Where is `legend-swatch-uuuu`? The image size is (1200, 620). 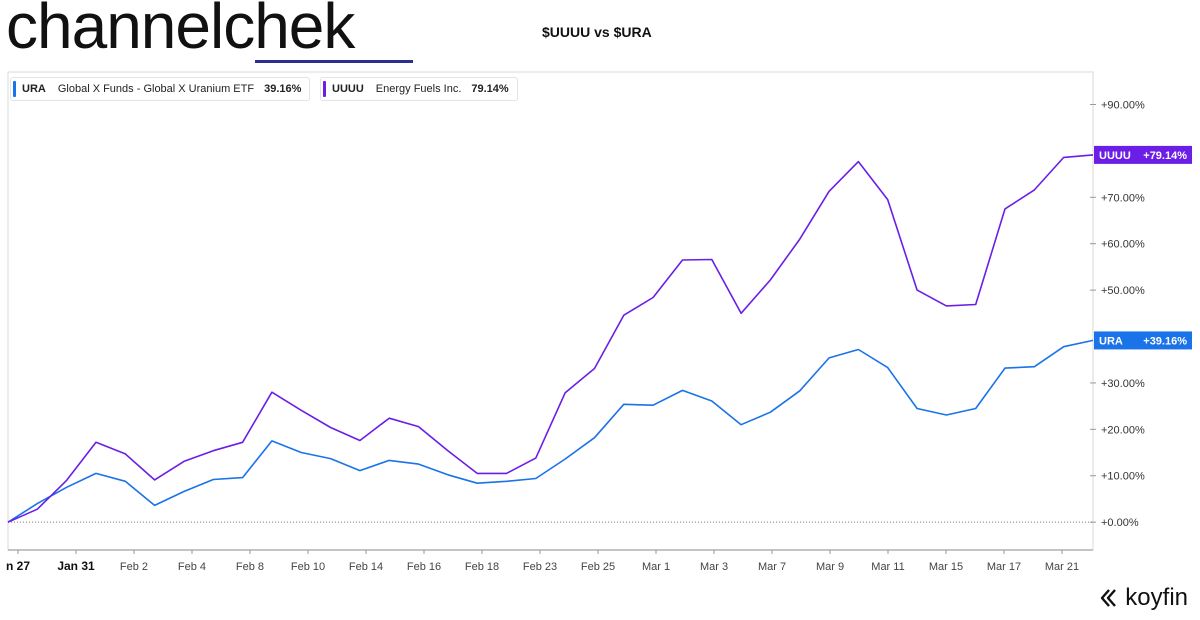 legend-swatch-uuuu is located at coordinates (324, 89).